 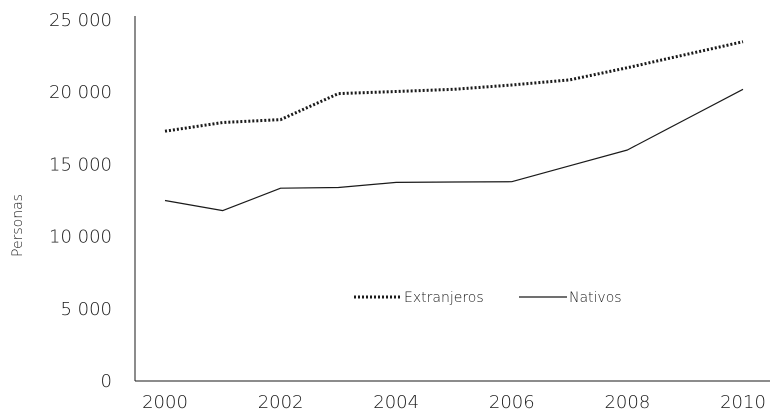 What do you see at coordinates (80, 201) in the screenshot?
I see `y-axis-ticks: 0 5 000 10 000 15 000 20 000 25 000` at bounding box center [80, 201].